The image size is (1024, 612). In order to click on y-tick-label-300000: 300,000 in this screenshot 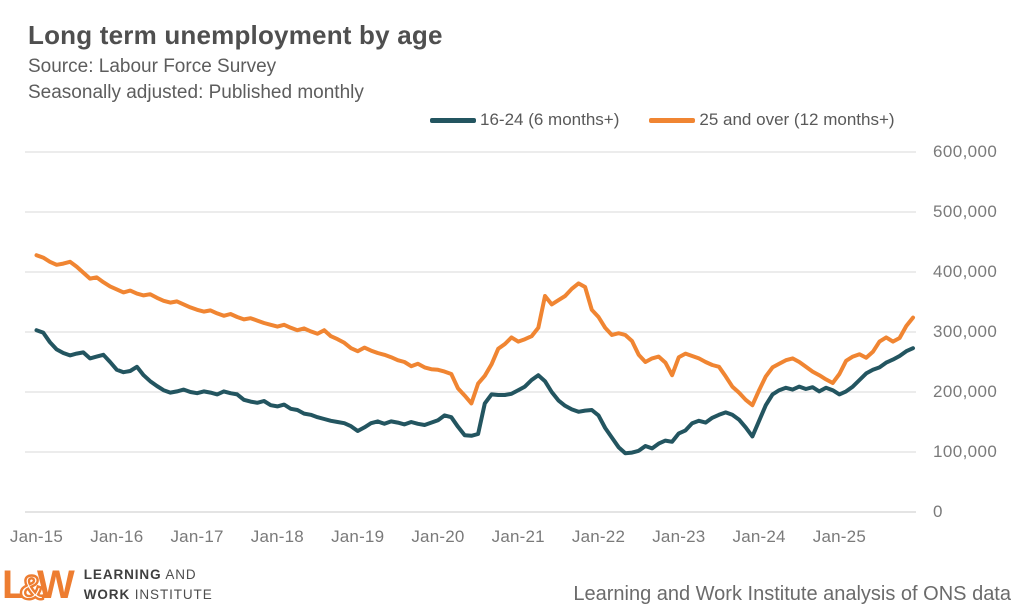, I will do `click(965, 331)`.